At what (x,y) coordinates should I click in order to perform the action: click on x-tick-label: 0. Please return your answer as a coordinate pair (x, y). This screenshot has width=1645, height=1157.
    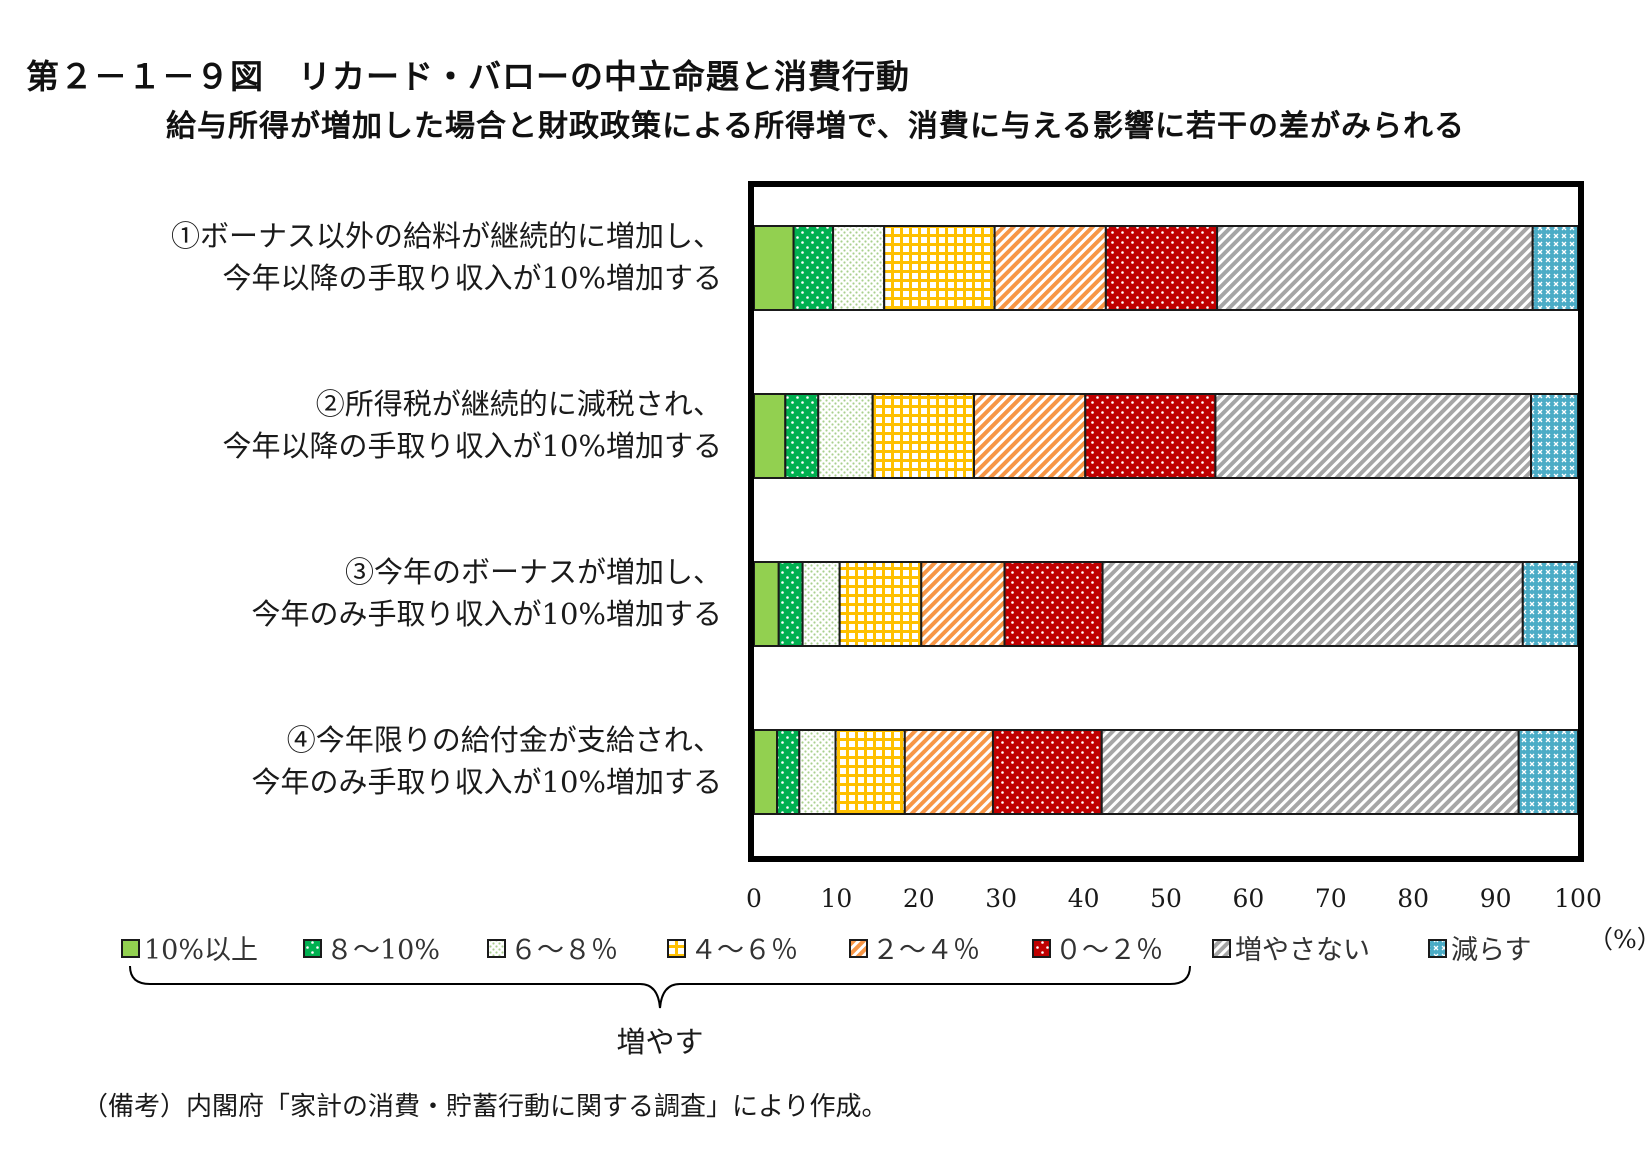
    Looking at the image, I should click on (754, 898).